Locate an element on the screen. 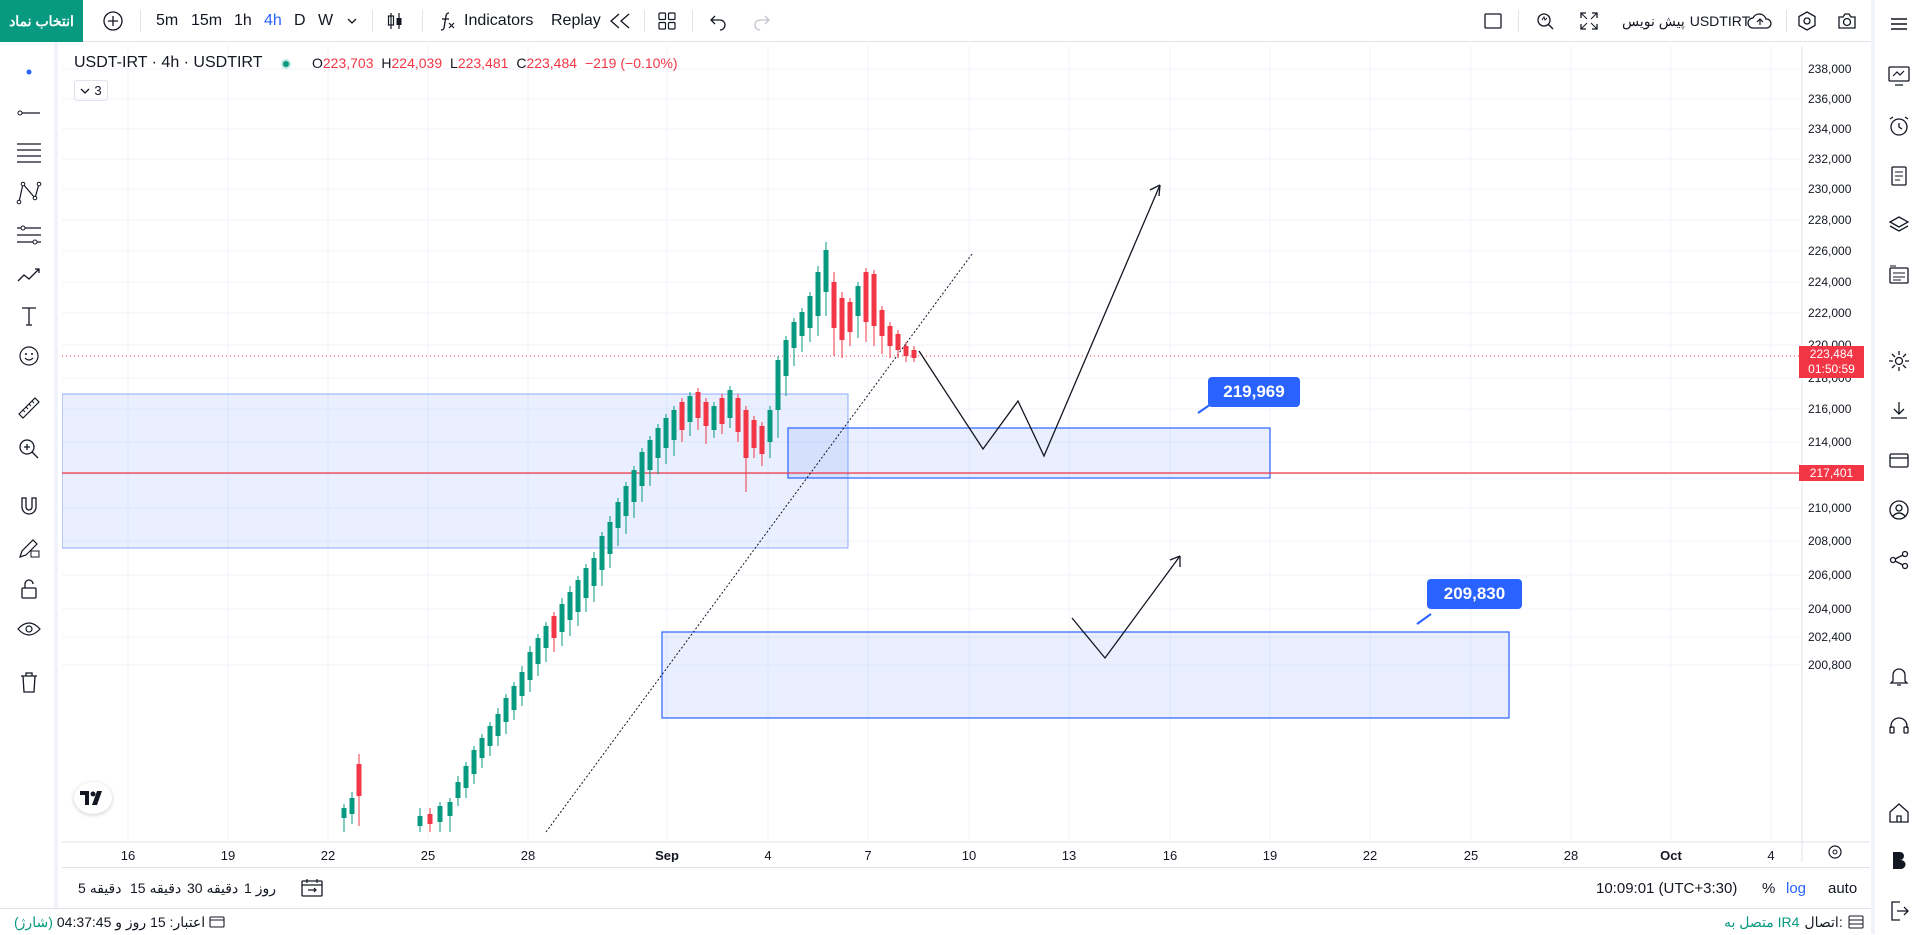 The width and height of the screenshot is (1919, 935). object-tree-button is located at coordinates (1899, 225).